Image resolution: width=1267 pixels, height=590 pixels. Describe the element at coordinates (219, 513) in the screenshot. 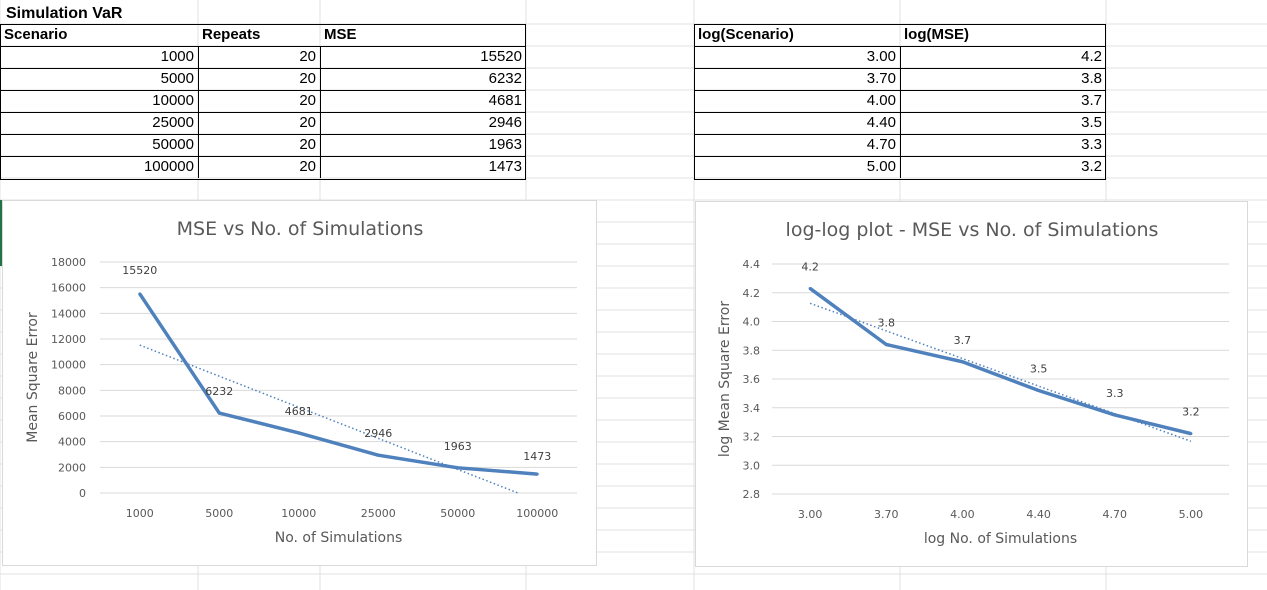

I see `chart1-x-tick: 5000` at that location.